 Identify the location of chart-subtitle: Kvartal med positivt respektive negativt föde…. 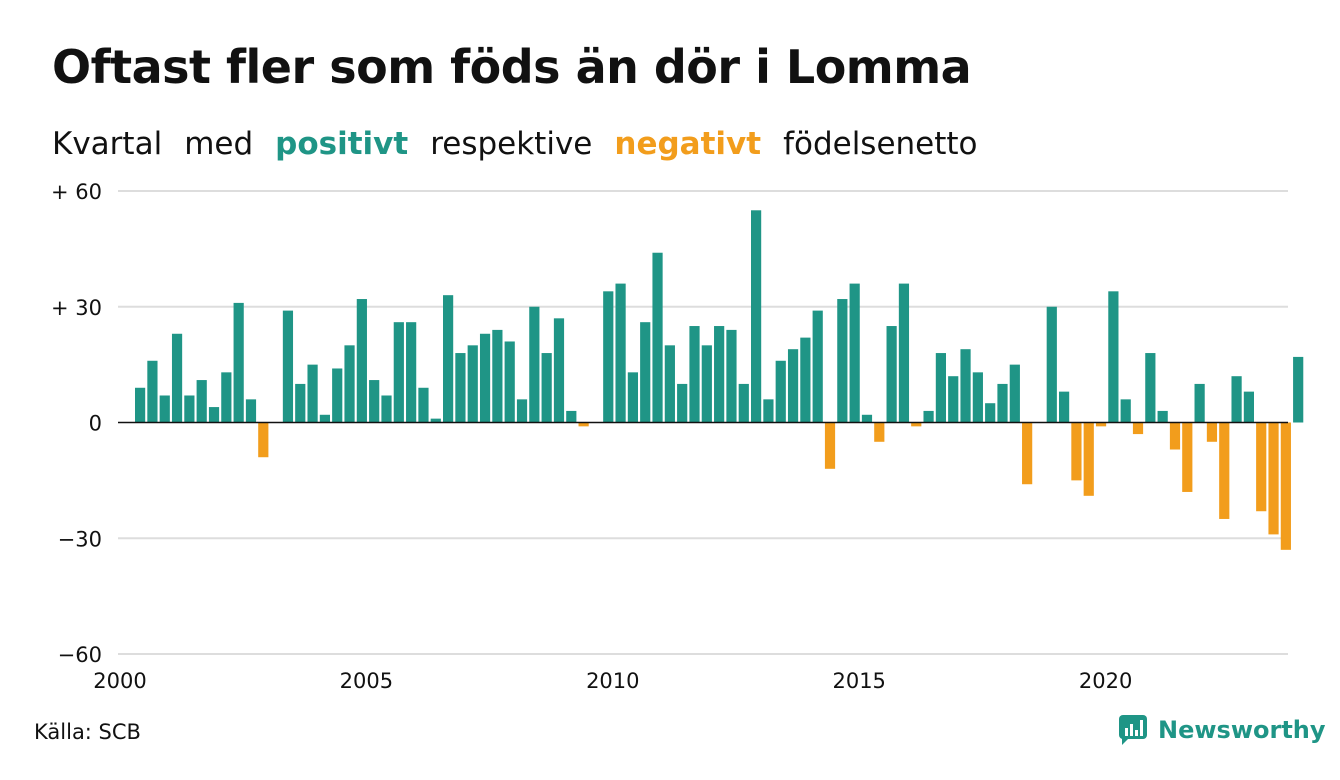
(526, 144).